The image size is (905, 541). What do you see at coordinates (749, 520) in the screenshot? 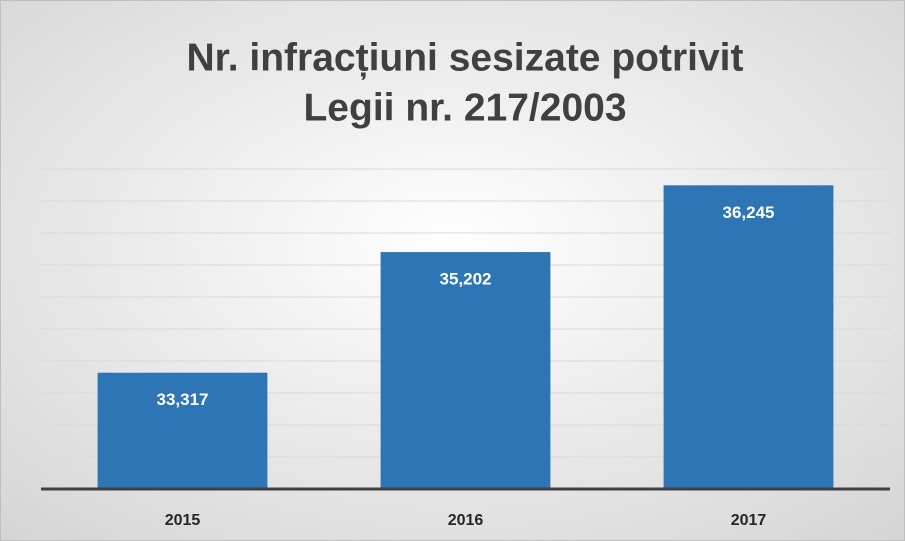
I see `x-tick-label: 2017` at bounding box center [749, 520].